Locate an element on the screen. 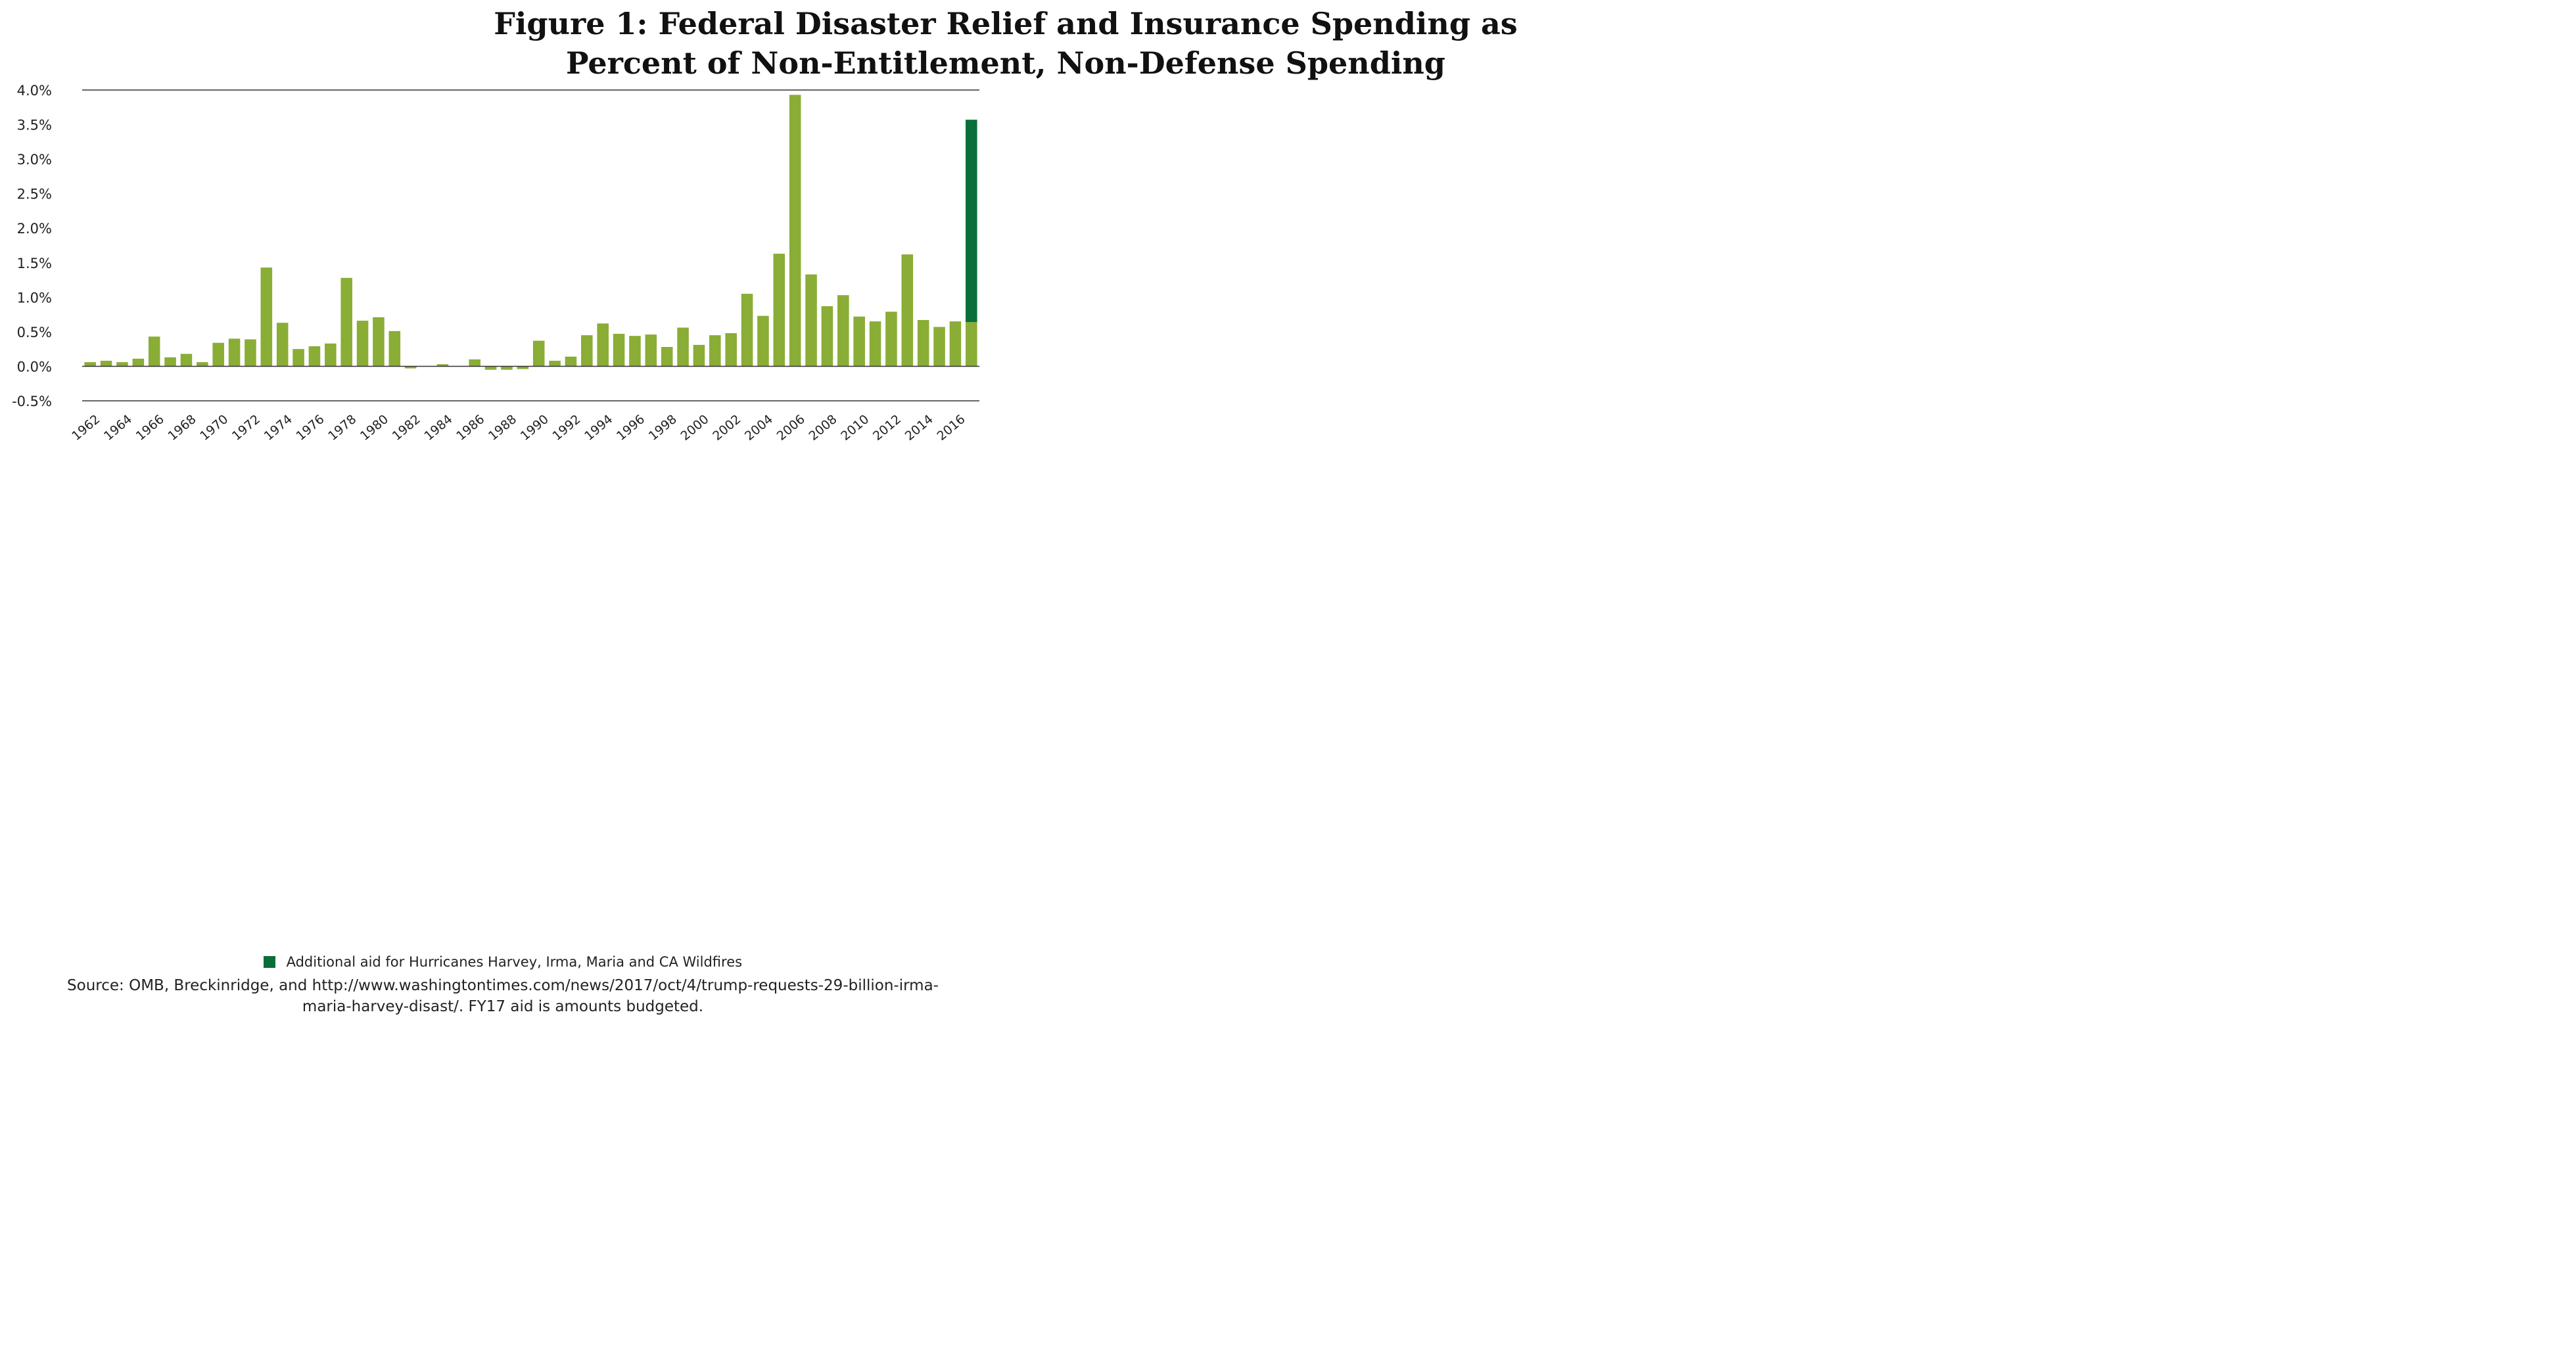  bar-1970 is located at coordinates (218, 354).